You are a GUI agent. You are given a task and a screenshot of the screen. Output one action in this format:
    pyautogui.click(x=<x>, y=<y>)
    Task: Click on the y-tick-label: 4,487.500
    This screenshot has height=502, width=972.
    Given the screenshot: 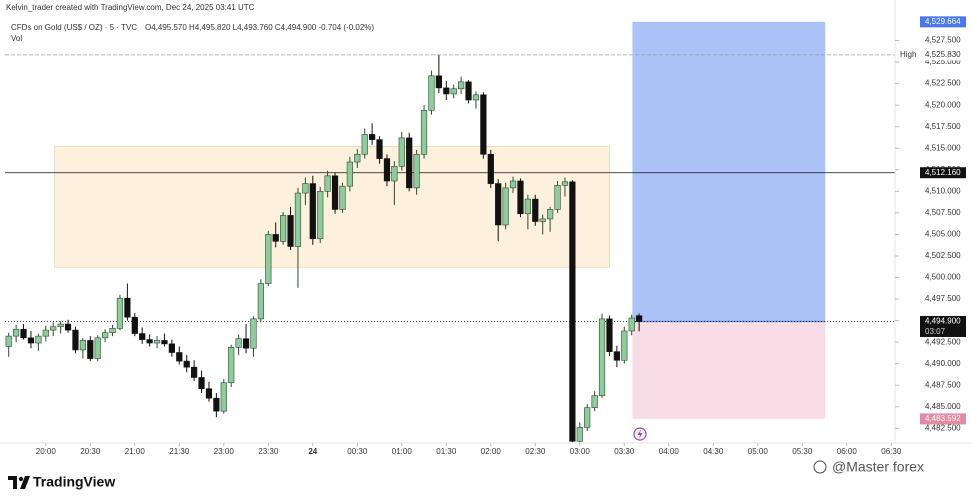 What is the action you would take?
    pyautogui.click(x=943, y=384)
    